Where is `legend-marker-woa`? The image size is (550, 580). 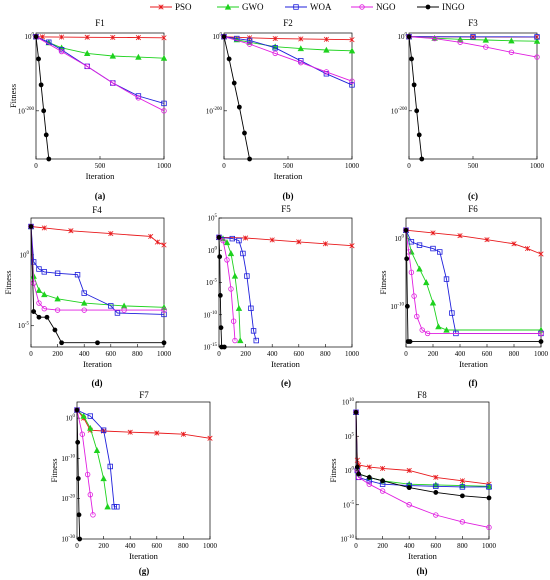
legend-marker-woa is located at coordinates (296, 7).